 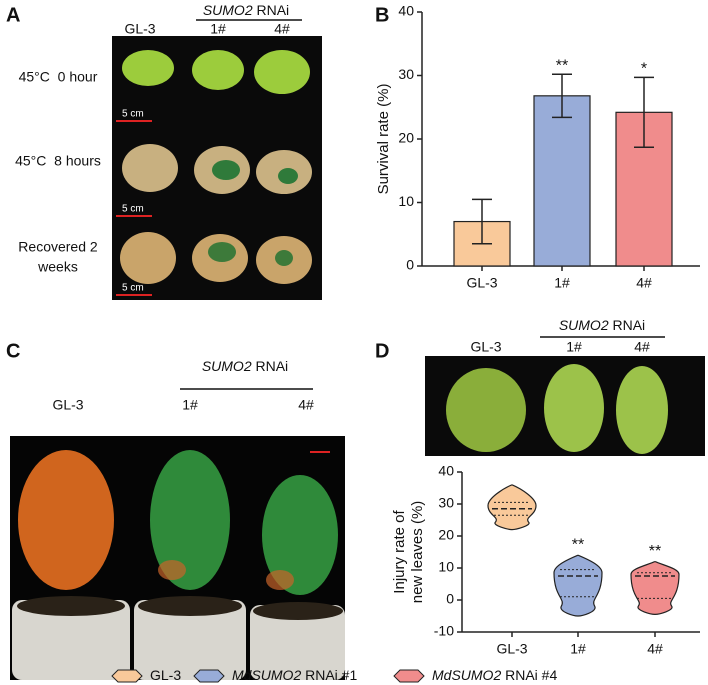 What do you see at coordinates (399, 551) in the screenshot?
I see `y-axis-label: Injury rate of` at bounding box center [399, 551].